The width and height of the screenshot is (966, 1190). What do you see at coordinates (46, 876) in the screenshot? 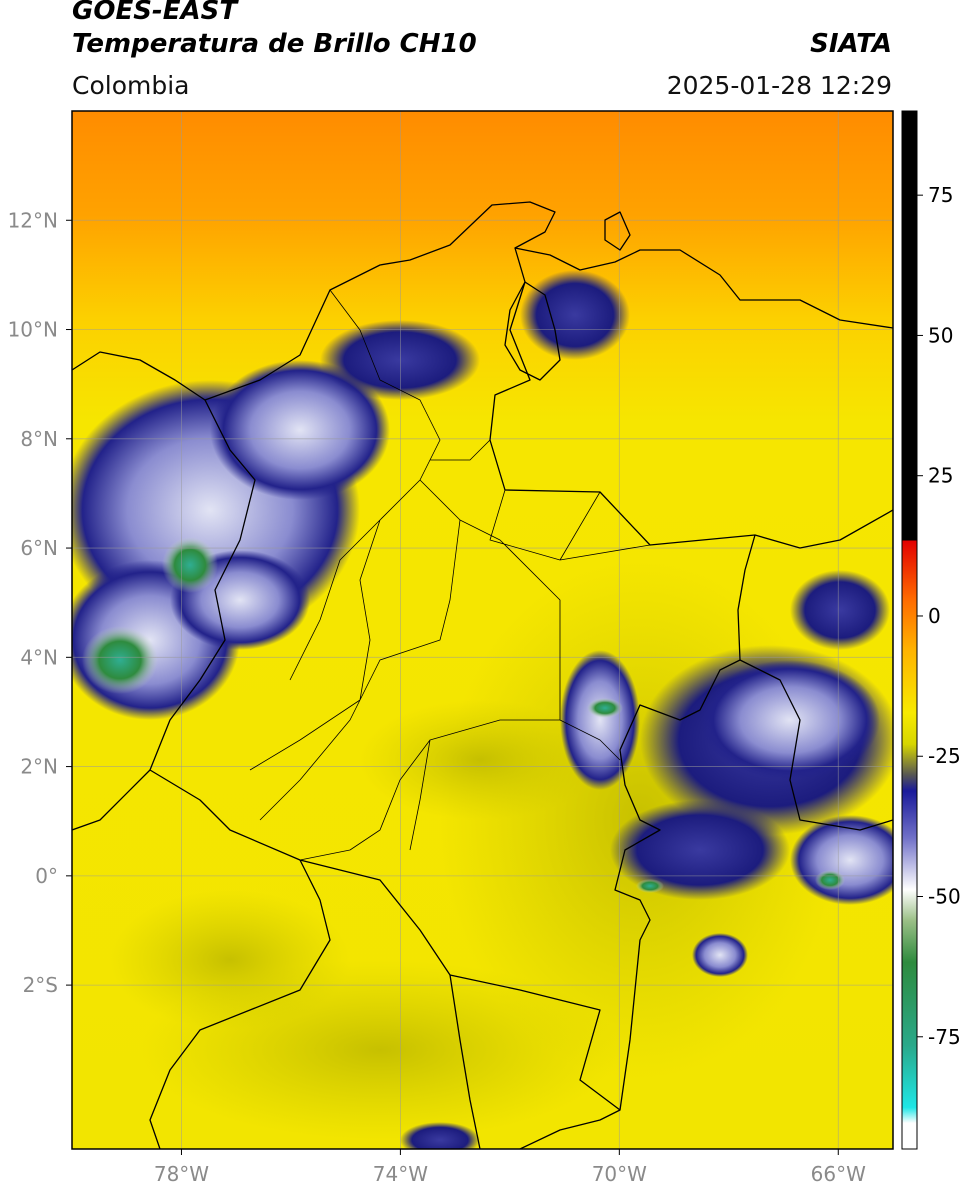
I see `latitude-tick-label: 0°` at bounding box center [46, 876].